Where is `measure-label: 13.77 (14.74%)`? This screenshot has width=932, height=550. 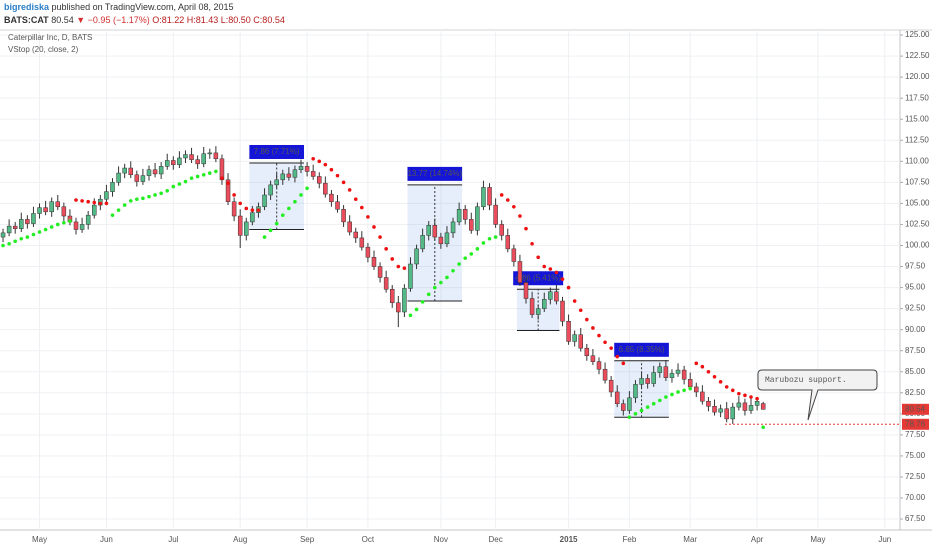 measure-label: 13.77 (14.74%) is located at coordinates (434, 173).